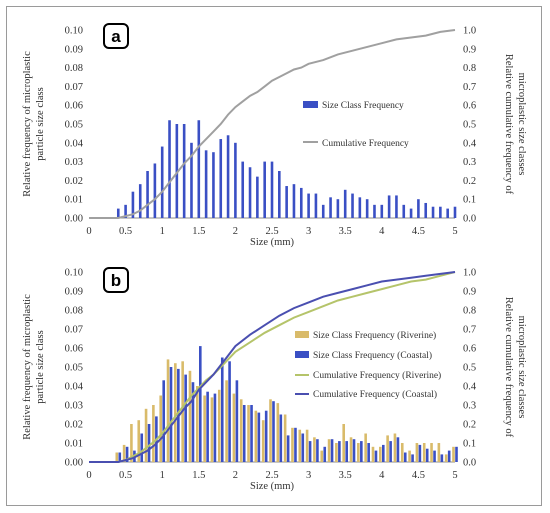 Image resolution: width=550 pixels, height=513 pixels. Describe the element at coordinates (27, 367) in the screenshot. I see `y-axis-title: Relative frequency of microplastic` at that location.